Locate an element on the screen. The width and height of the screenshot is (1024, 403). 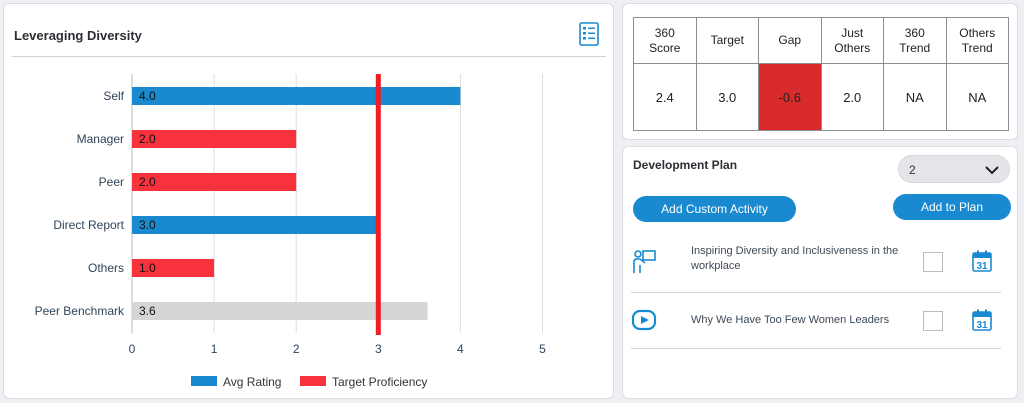
add-custom-activity-button: Add Custom Activity is located at coordinates (714, 209).